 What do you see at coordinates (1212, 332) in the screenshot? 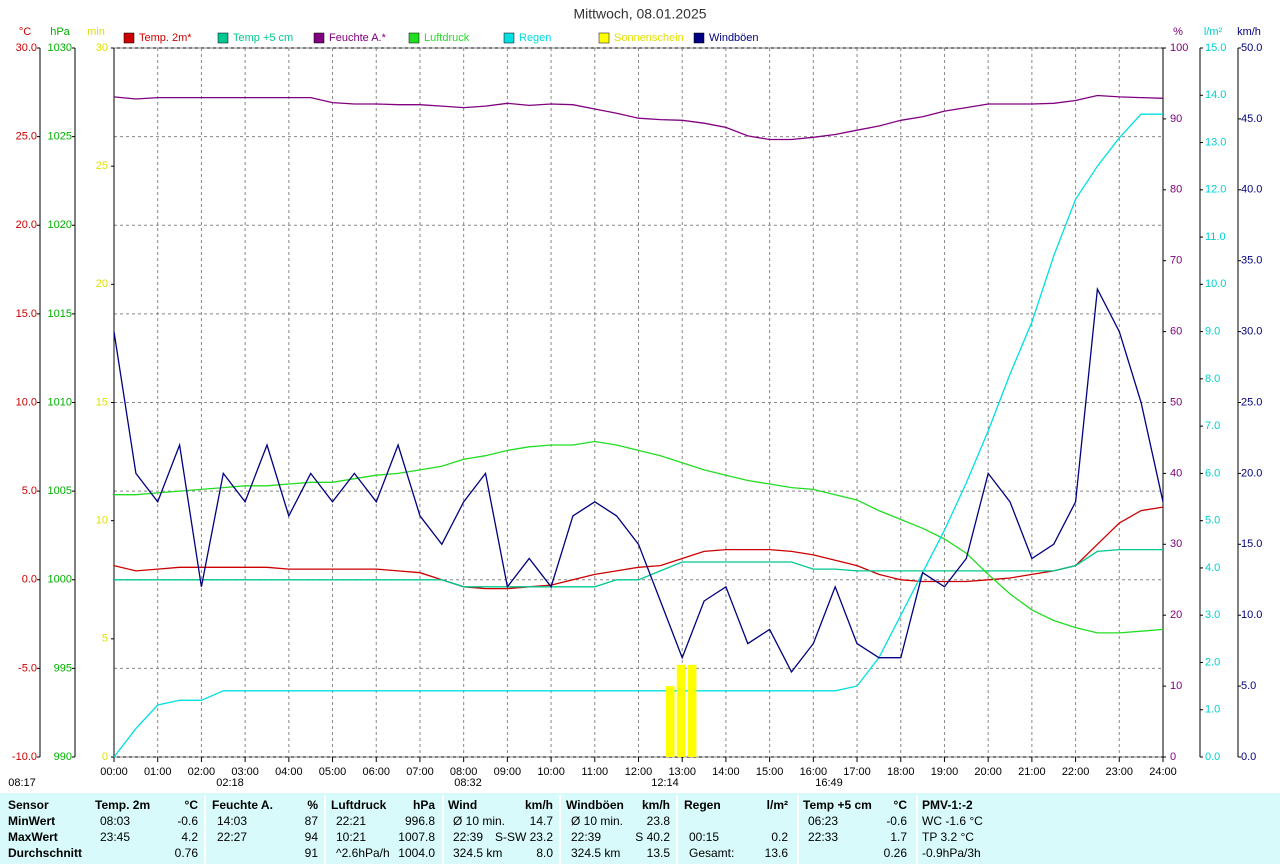
I see `y-tick-label: 9.0` at bounding box center [1212, 332].